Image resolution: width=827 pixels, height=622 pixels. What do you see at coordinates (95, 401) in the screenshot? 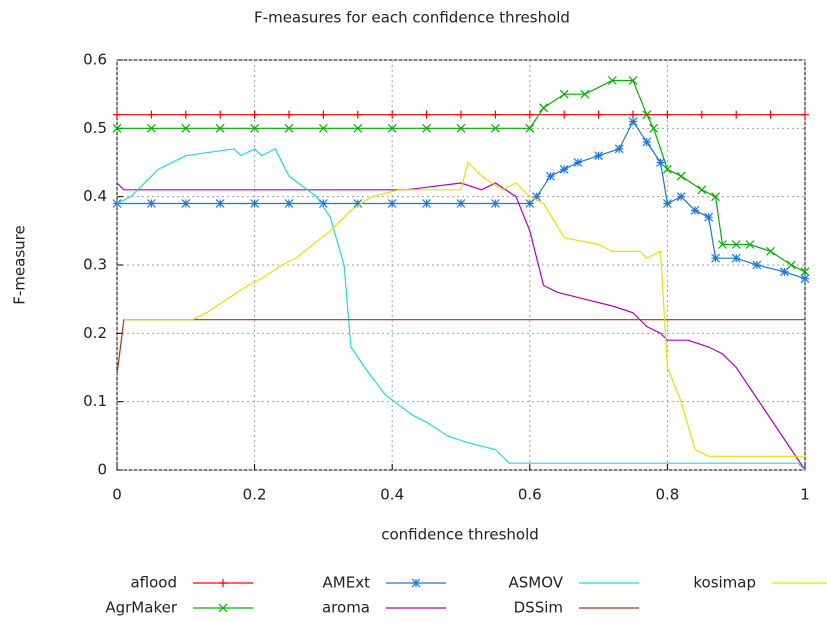
I see `y-tick-label: 0.1` at bounding box center [95, 401].